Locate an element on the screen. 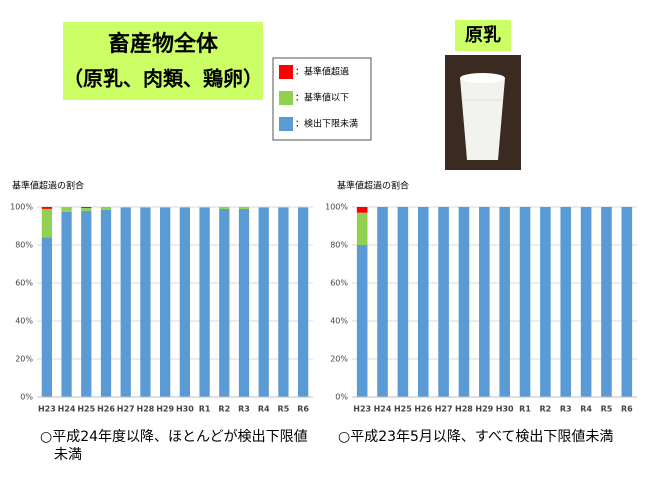  subtitle: （原乳、肉類、鶏卵） is located at coordinates (163, 79).